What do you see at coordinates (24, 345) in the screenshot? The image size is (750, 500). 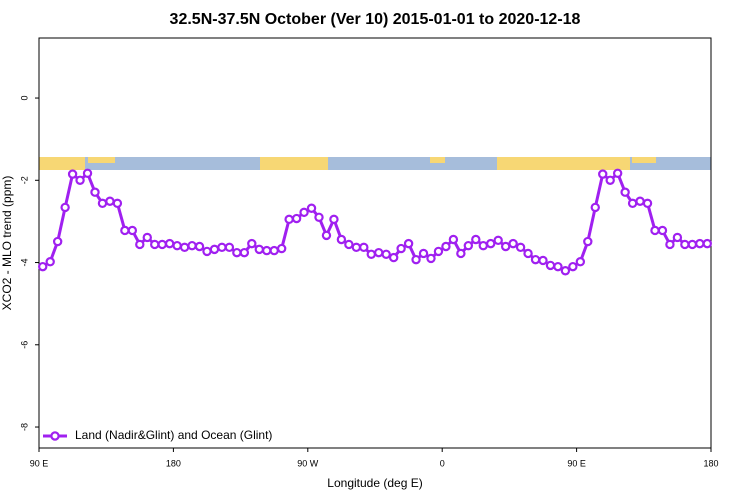 I see `y-tick-label: -6` at bounding box center [24, 345].